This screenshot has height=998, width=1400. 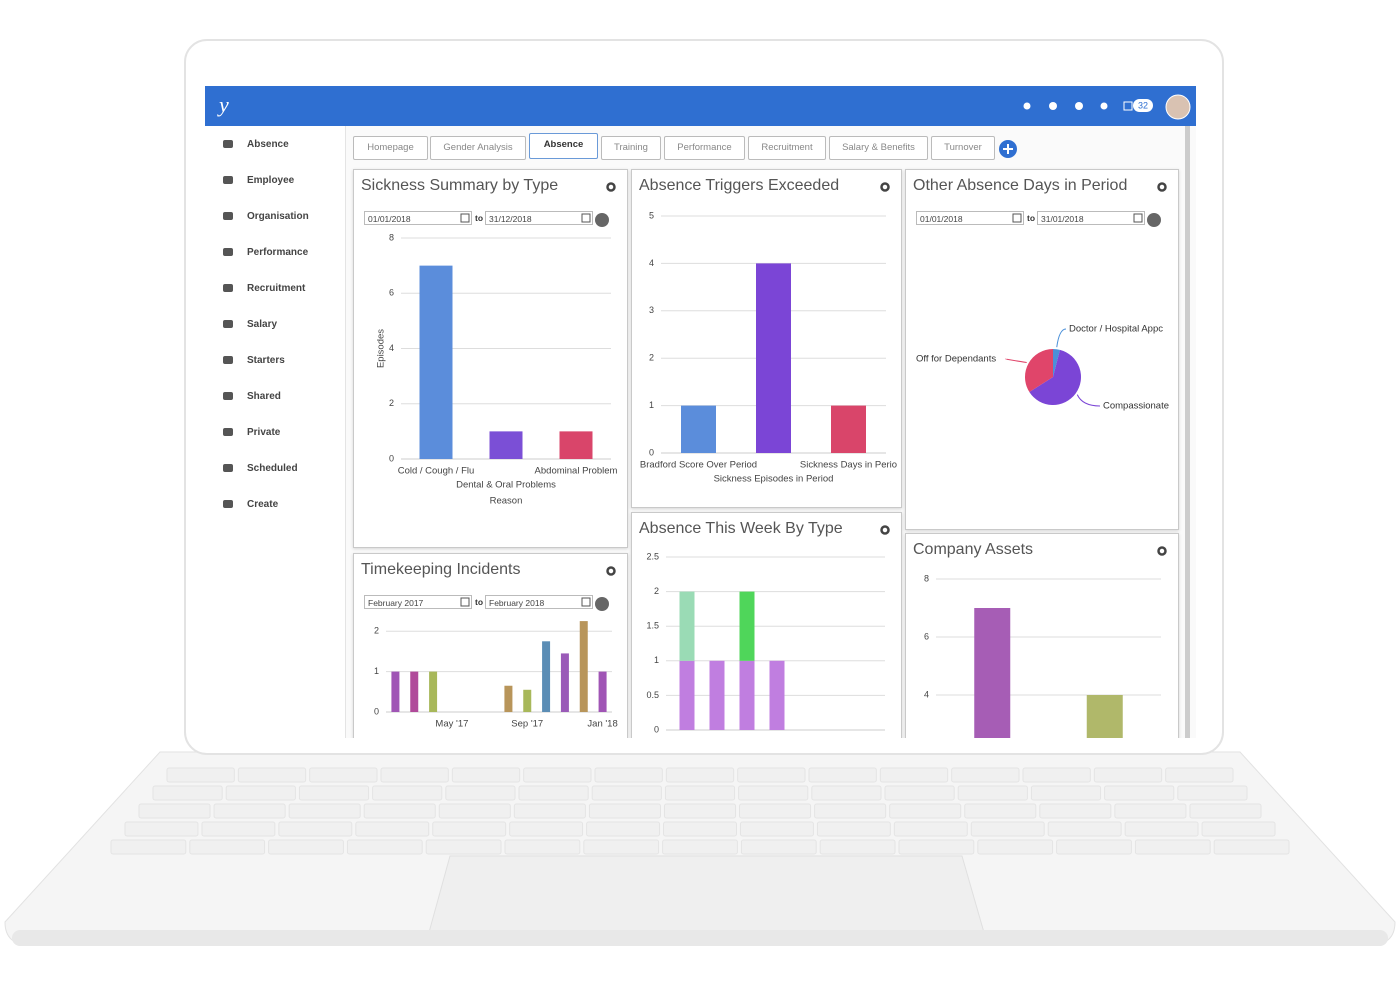 What do you see at coordinates (739, 185) in the screenshot?
I see `widget-title: Absence Triggers Exceeded` at bounding box center [739, 185].